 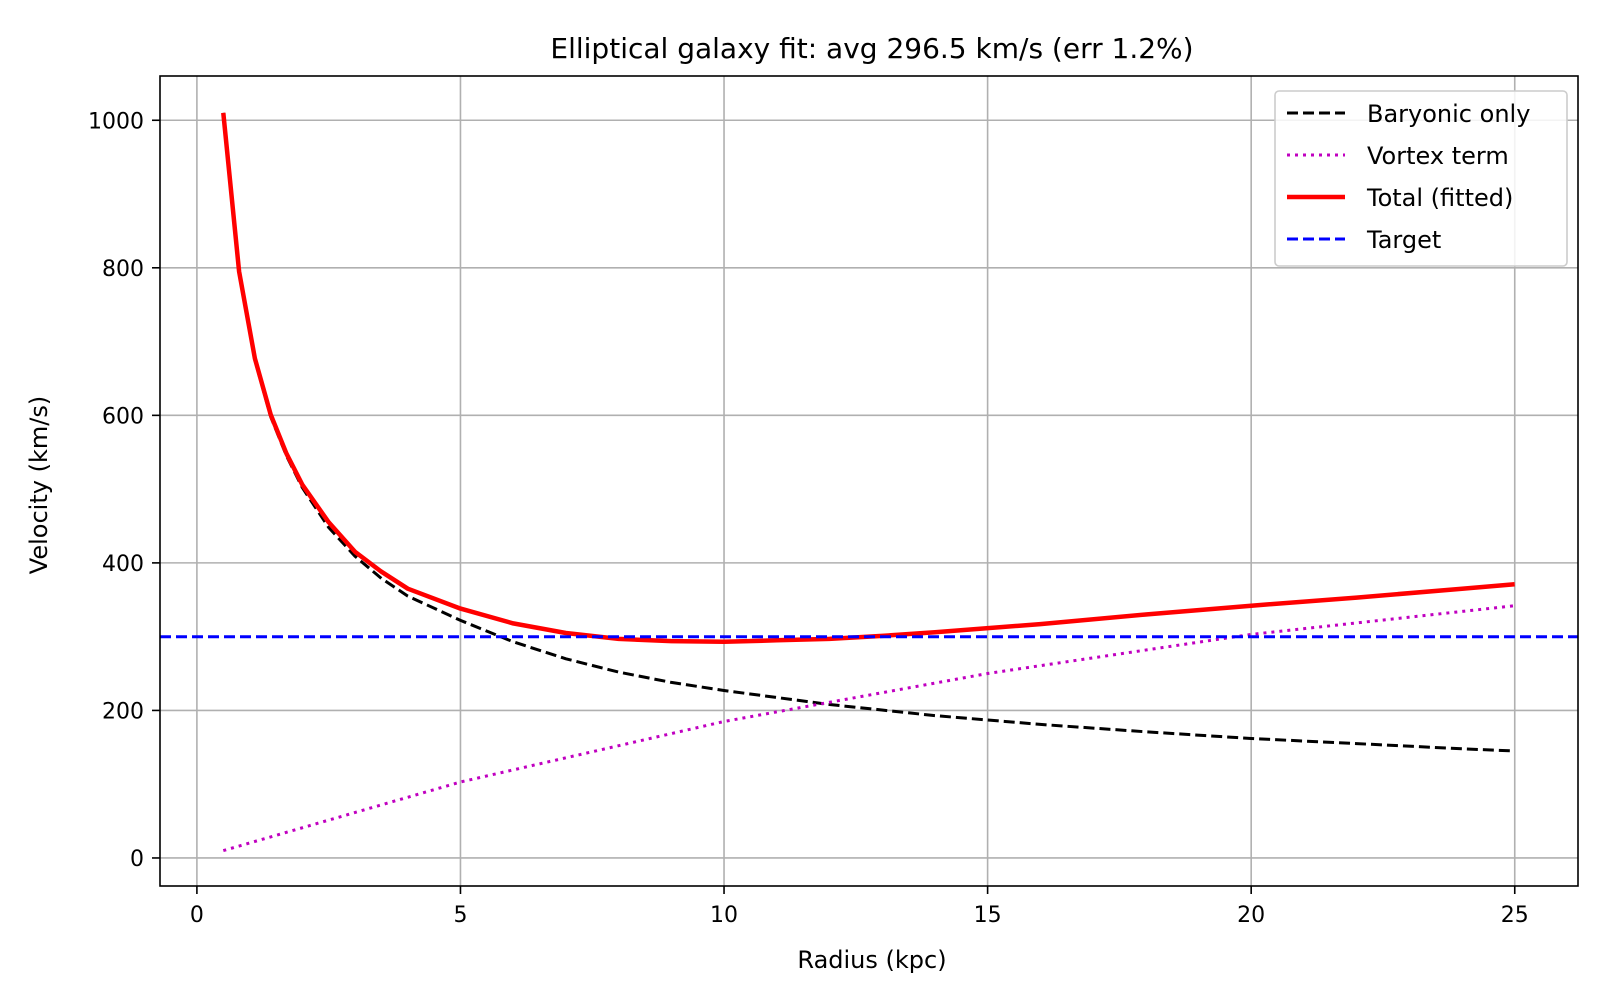 What do you see at coordinates (1448, 114) in the screenshot?
I see `legend-label: Baryonic only` at bounding box center [1448, 114].